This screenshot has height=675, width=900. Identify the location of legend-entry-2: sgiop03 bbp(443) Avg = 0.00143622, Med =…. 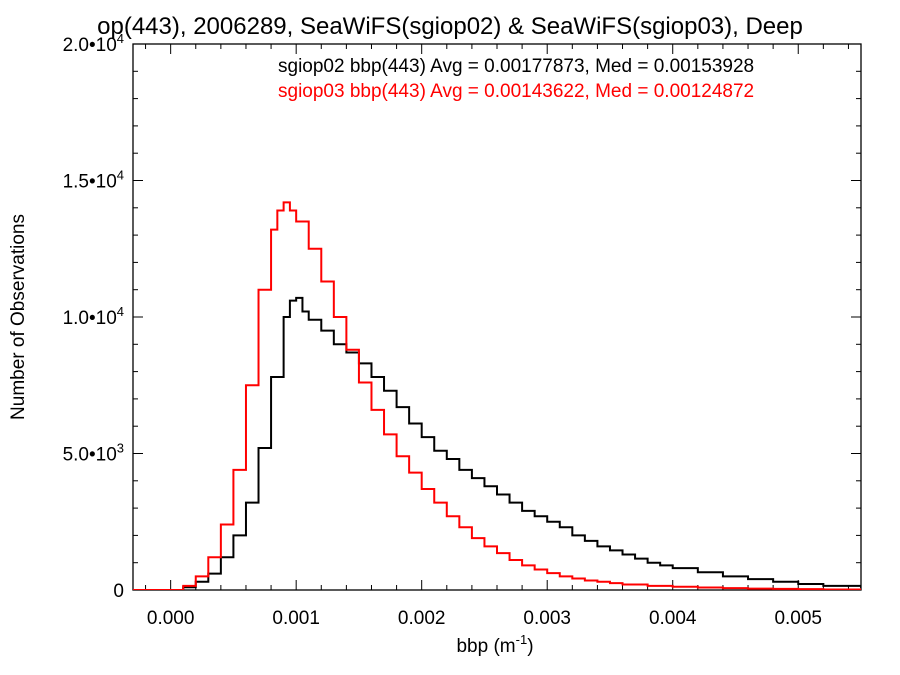
(516, 91).